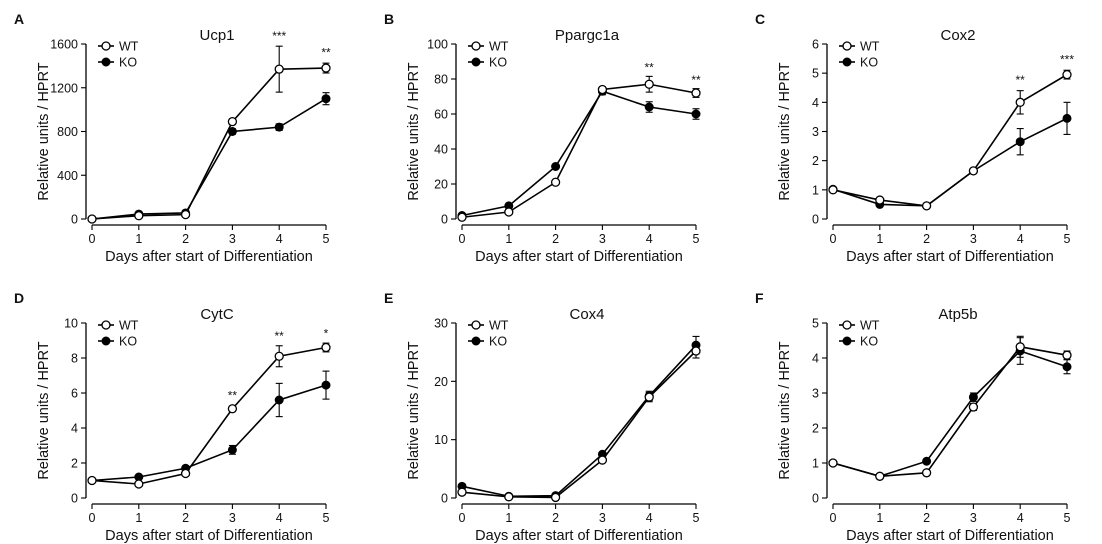  What do you see at coordinates (759, 298) in the screenshot?
I see `panel-letter: F` at bounding box center [759, 298].